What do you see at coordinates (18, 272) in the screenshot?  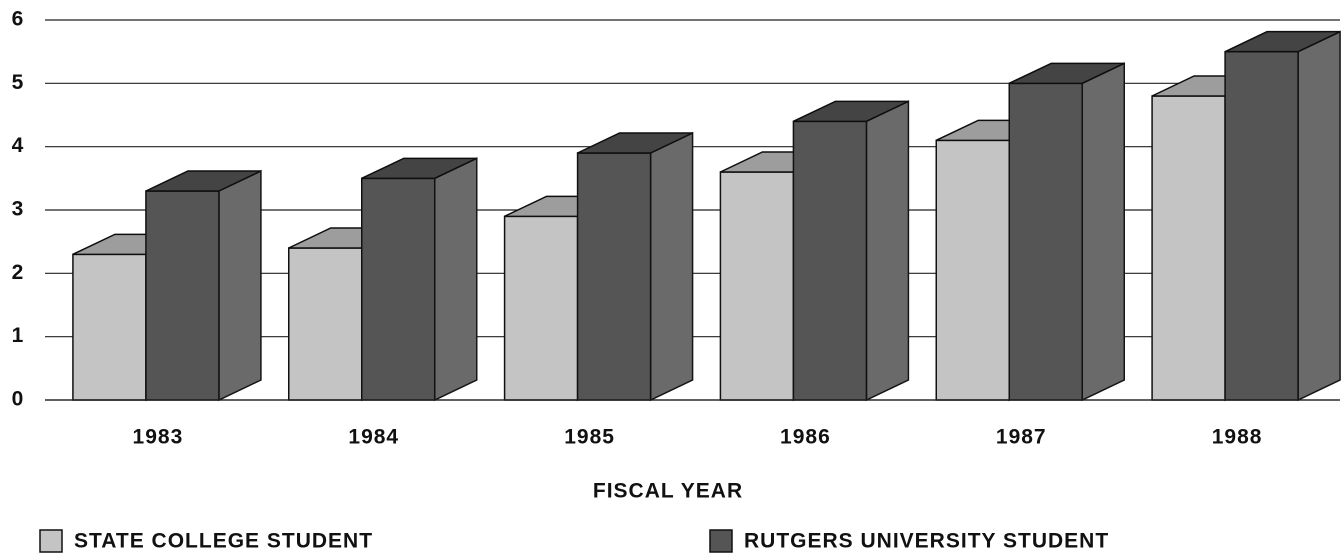 I see `y-tick-label: 2` at bounding box center [18, 272].